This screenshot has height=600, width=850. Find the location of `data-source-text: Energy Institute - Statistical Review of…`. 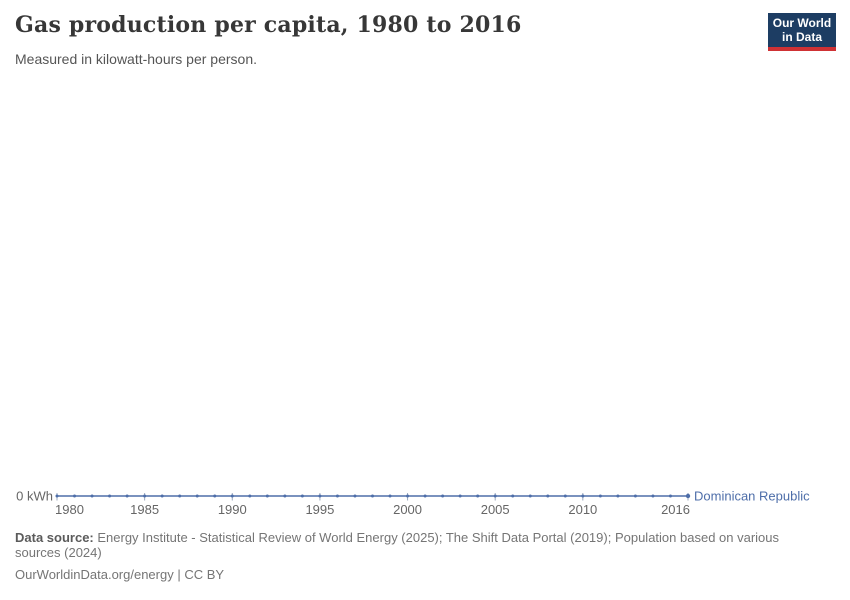

data-source-text: Energy Institute - Statistical Review of… is located at coordinates (397, 545).